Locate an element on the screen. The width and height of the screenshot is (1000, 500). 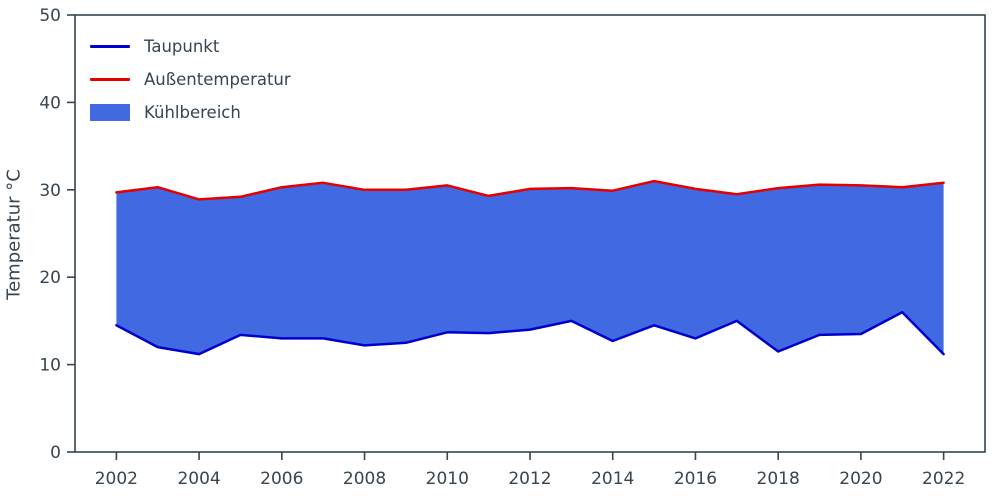
y-tick-label: 50 is located at coordinates (50, 16).